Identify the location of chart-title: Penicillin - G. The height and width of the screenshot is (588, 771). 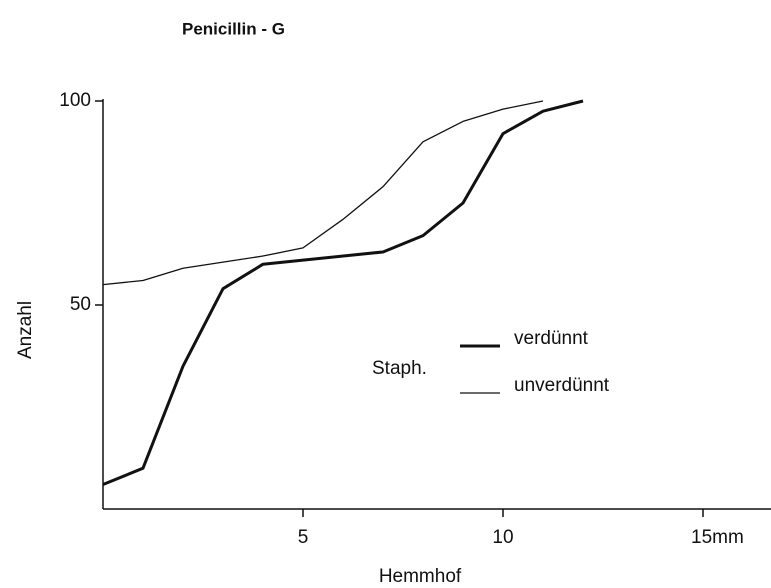
(233, 28).